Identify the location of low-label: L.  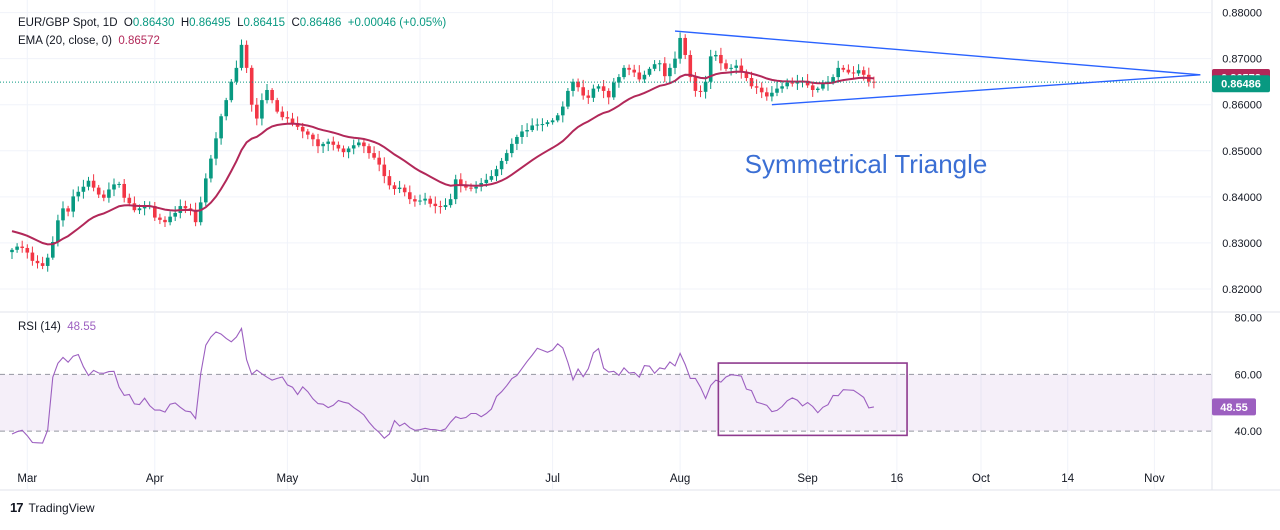
(240, 23).